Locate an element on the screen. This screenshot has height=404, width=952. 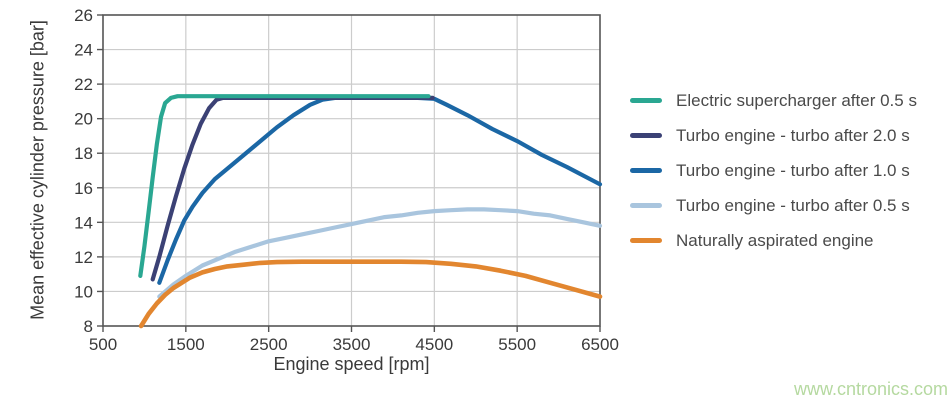
x-tick-label: 6500 is located at coordinates (600, 344).